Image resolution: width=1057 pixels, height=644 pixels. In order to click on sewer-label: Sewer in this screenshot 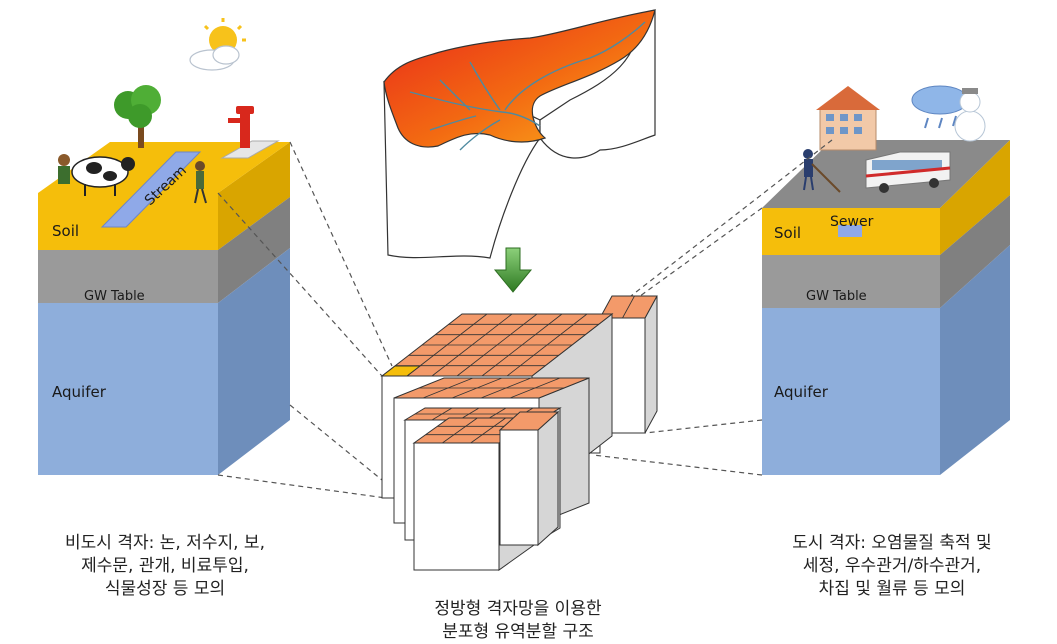, I will do `click(852, 222)`.